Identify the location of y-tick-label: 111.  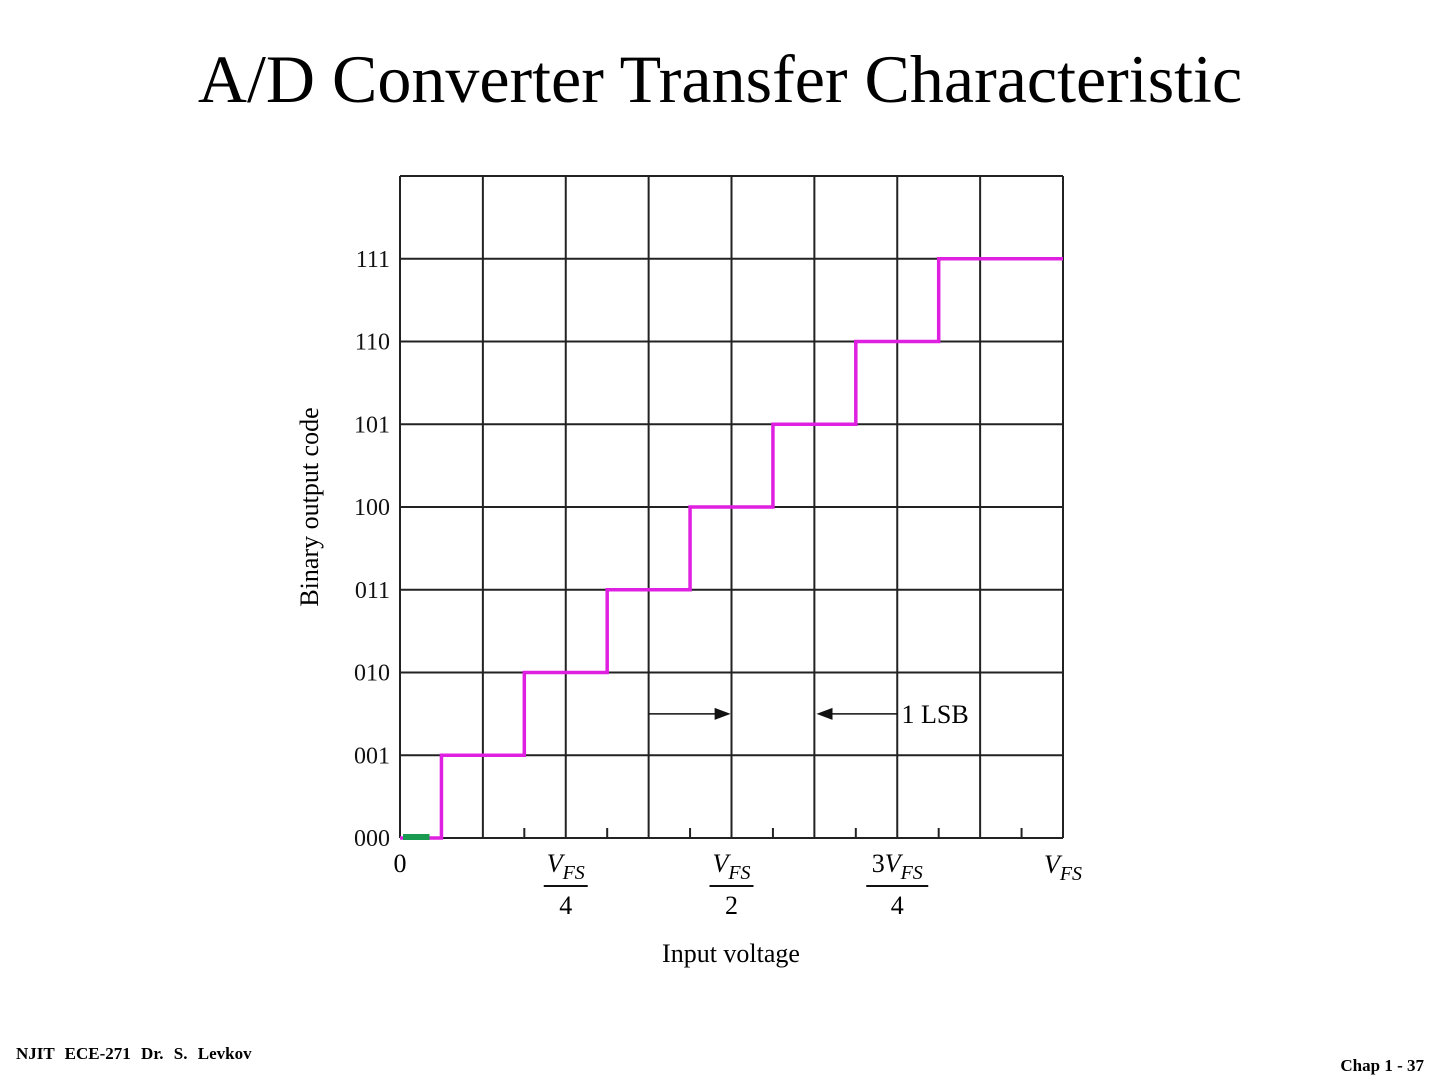
(373, 260).